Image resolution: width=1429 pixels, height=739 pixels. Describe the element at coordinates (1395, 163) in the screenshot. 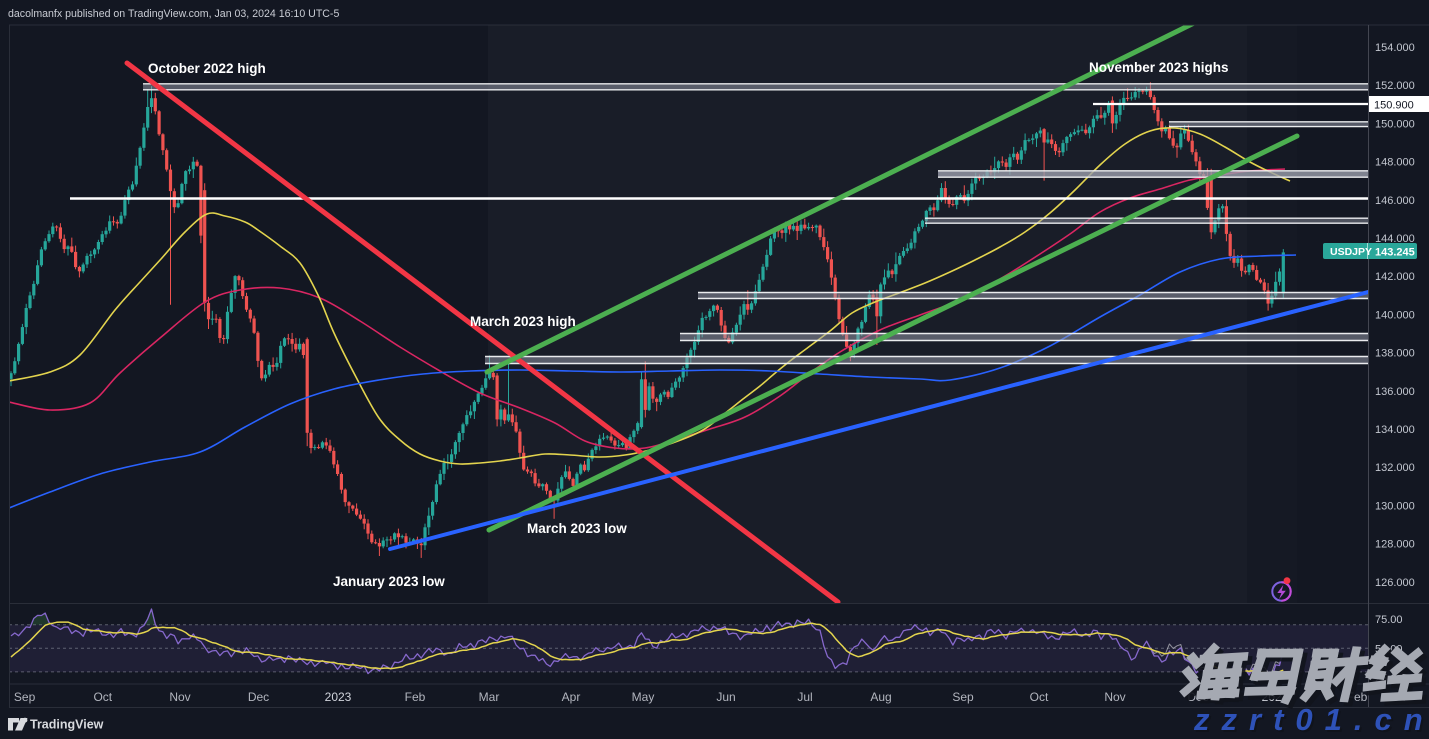

I see `svg-text: 148.000` at that location.